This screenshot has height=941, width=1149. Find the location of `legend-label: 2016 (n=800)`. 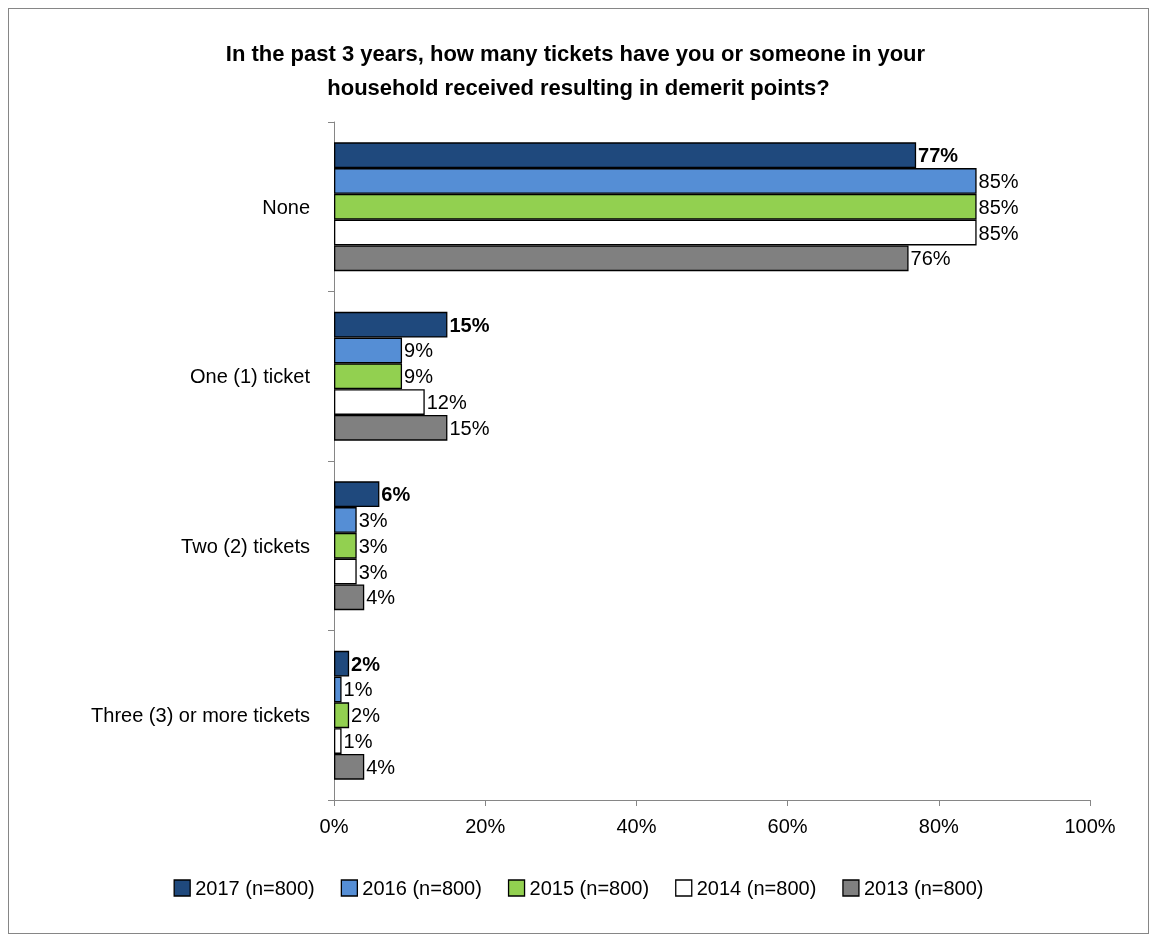

legend-label: 2016 (n=800) is located at coordinates (422, 888).